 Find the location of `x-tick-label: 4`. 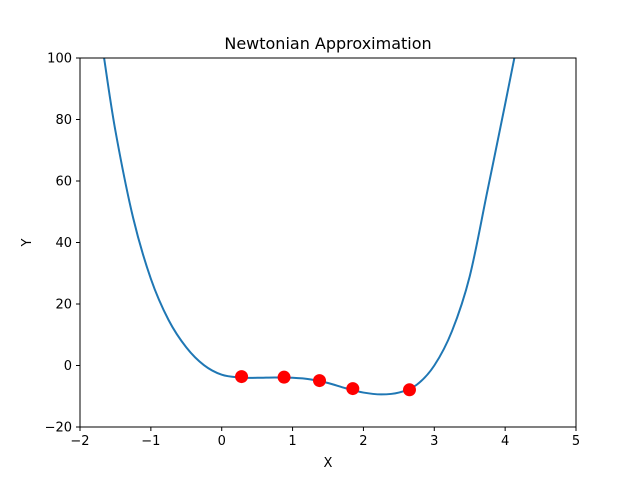

x-tick-label: 4 is located at coordinates (505, 441).